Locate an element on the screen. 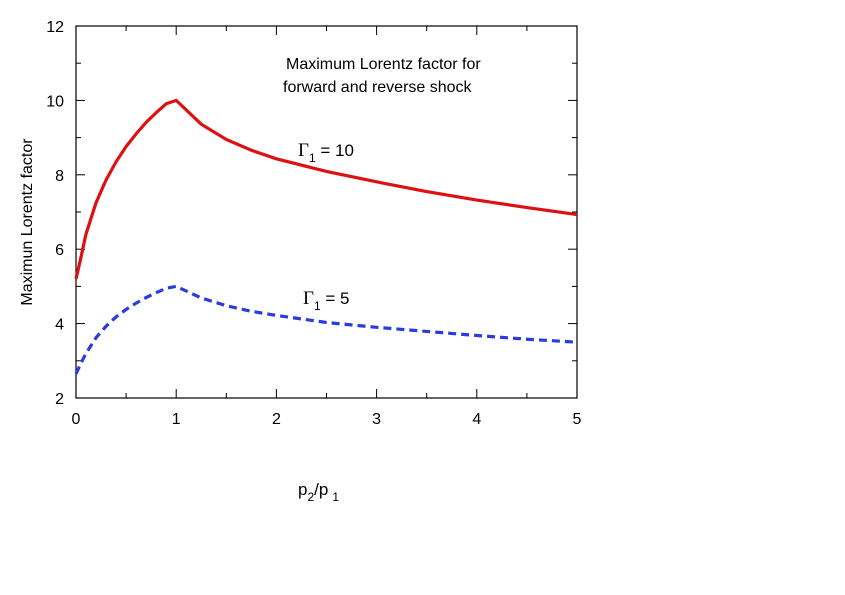 The image size is (845, 595). series-label-gamma10-rest: = 10 is located at coordinates (335, 150).